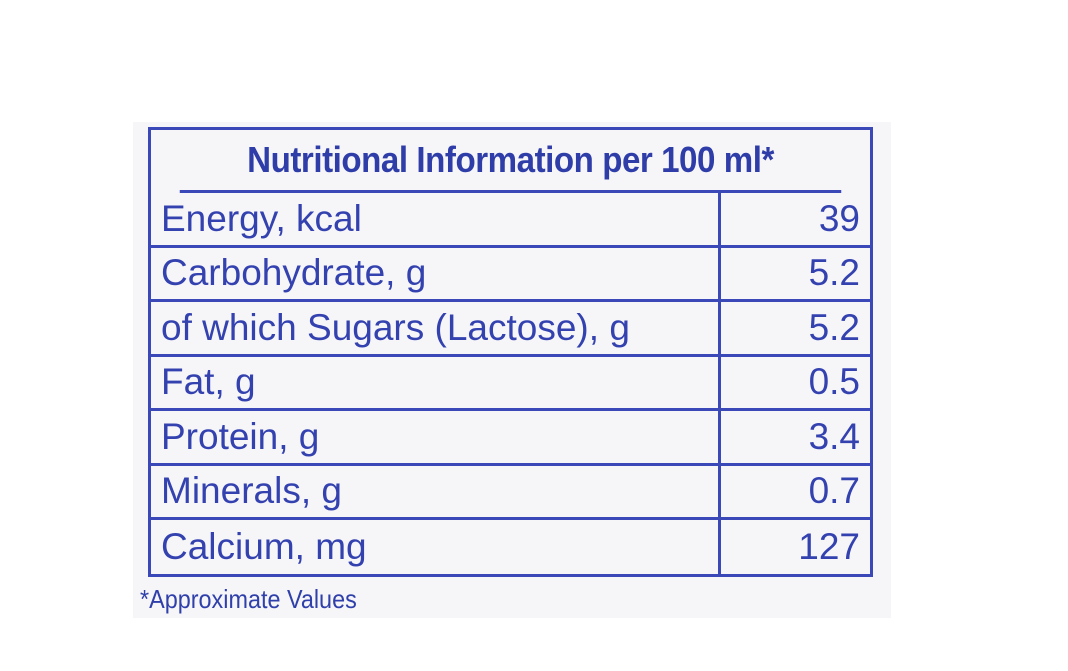 Image resolution: width=1068 pixels, height=671 pixels. Describe the element at coordinates (510, 438) in the screenshot. I see `table-row: Protein, g 3.4` at that location.